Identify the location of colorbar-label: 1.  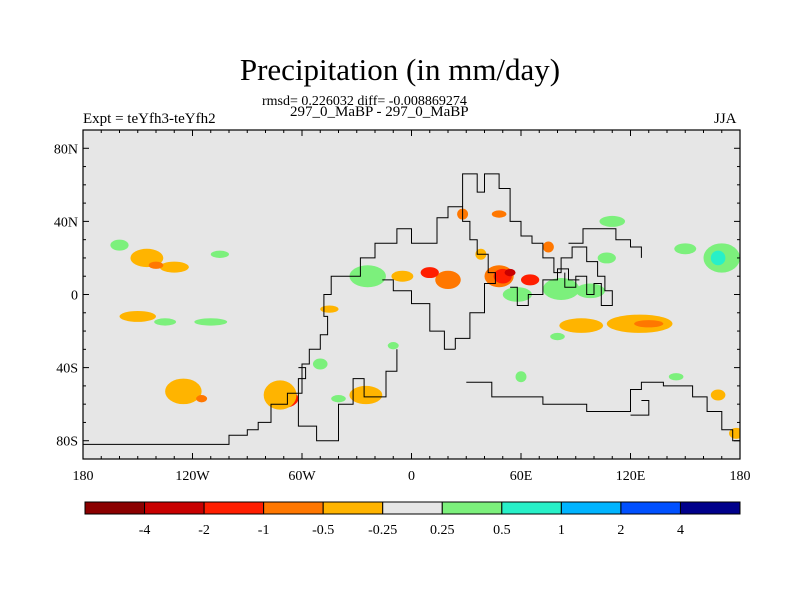
(561, 530).